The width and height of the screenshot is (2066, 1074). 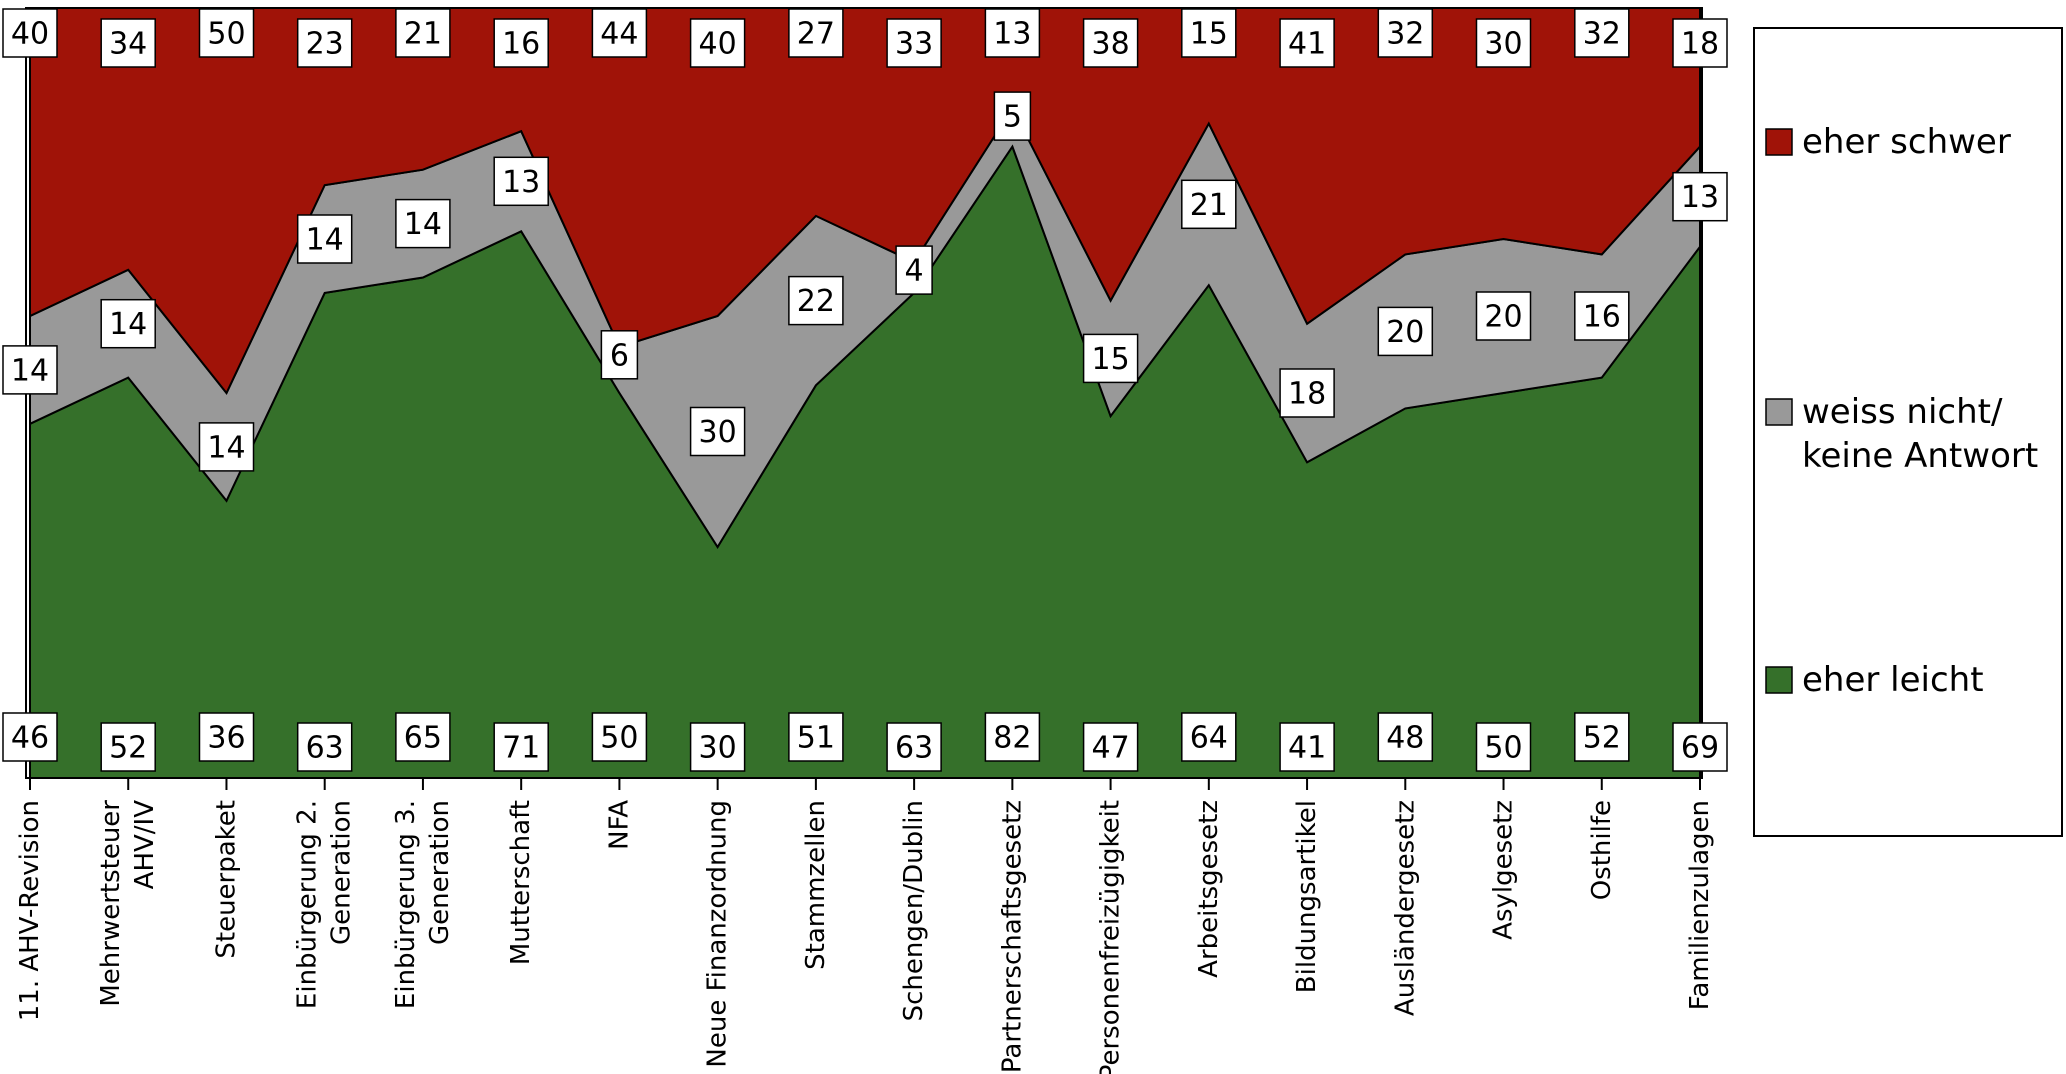 I want to click on data-label: 21, so click(x=423, y=33).